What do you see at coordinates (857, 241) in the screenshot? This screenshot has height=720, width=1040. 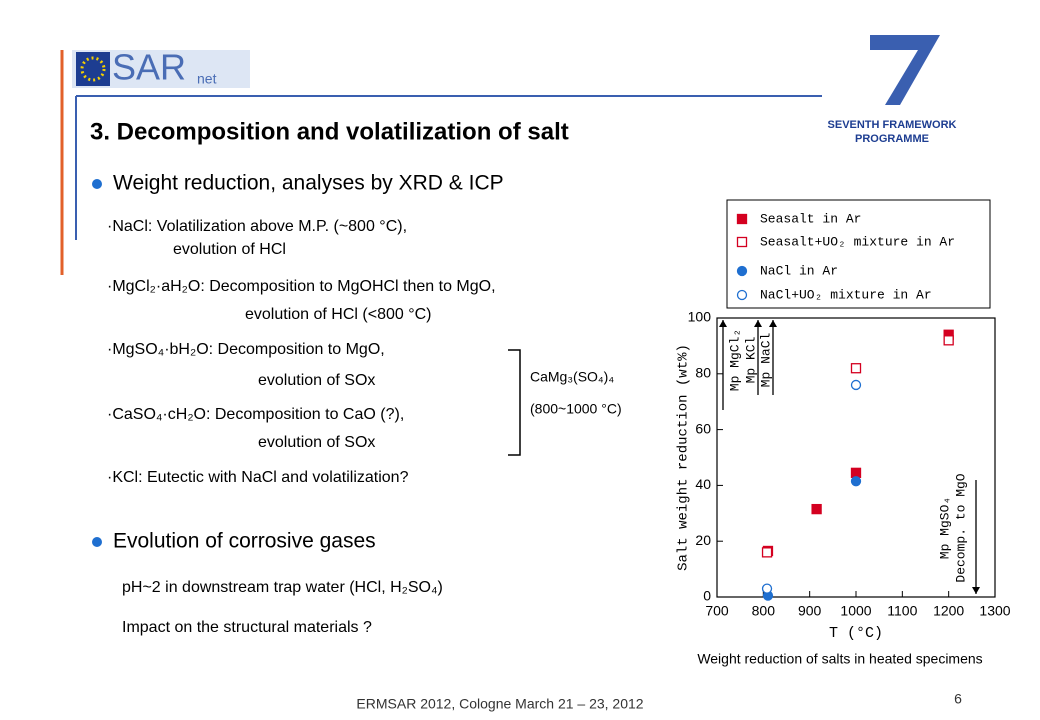 I see `legend-label: Seasalt+UO₂ mixture in Ar` at bounding box center [857, 241].